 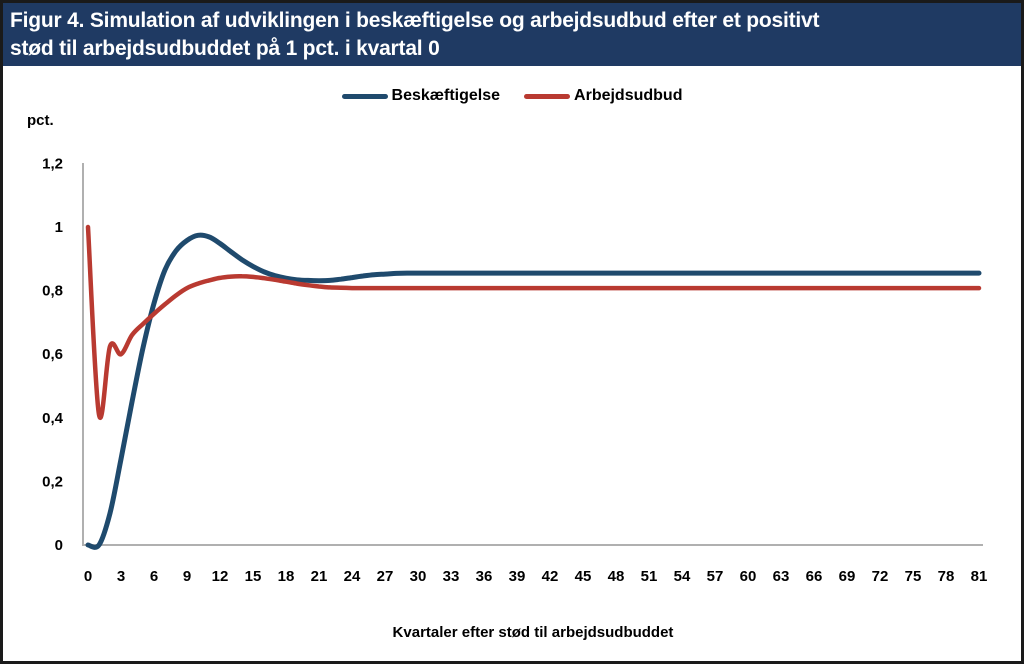 What do you see at coordinates (649, 576) in the screenshot?
I see `x-tick-label: 51` at bounding box center [649, 576].